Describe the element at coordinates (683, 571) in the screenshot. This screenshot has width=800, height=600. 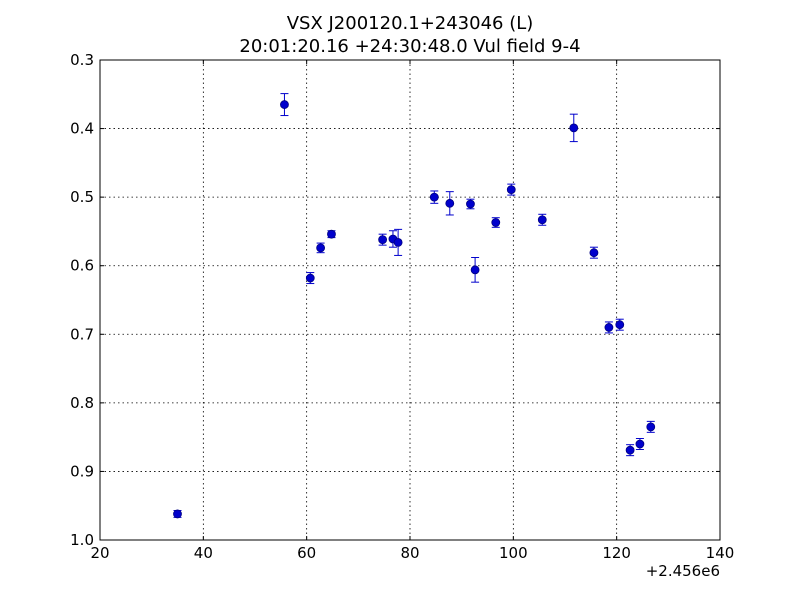
I see `x-offset-label: +2.456e6` at that location.